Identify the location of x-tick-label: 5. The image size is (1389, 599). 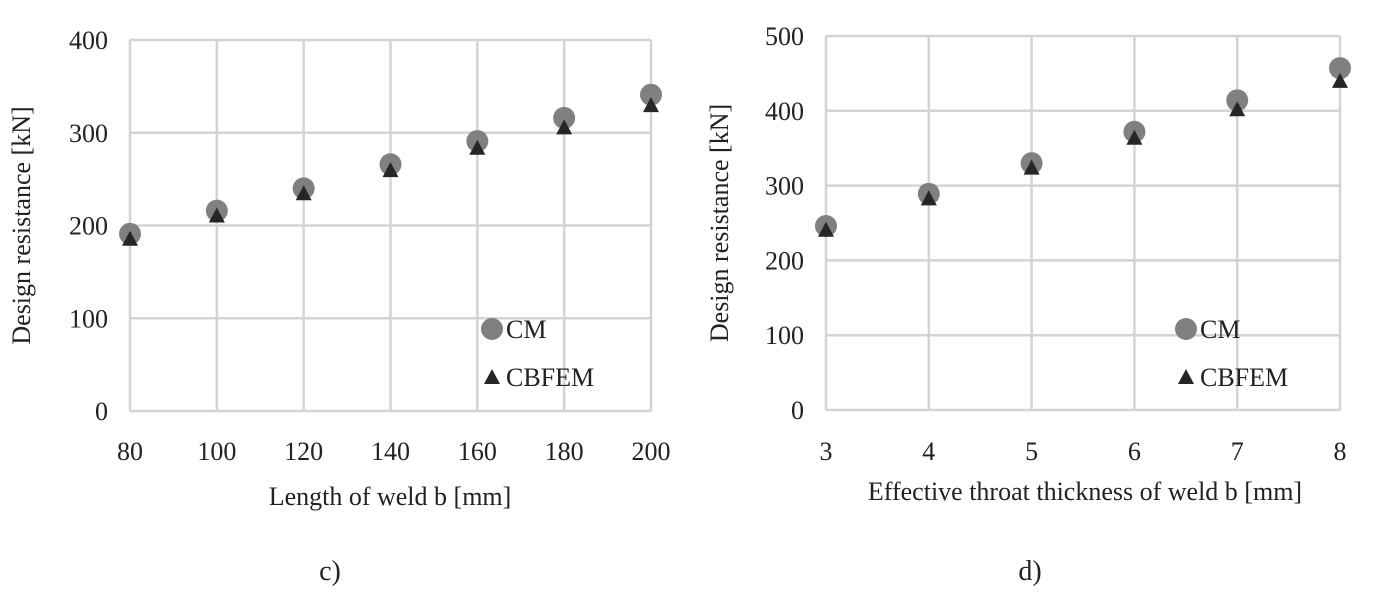
(1031, 451).